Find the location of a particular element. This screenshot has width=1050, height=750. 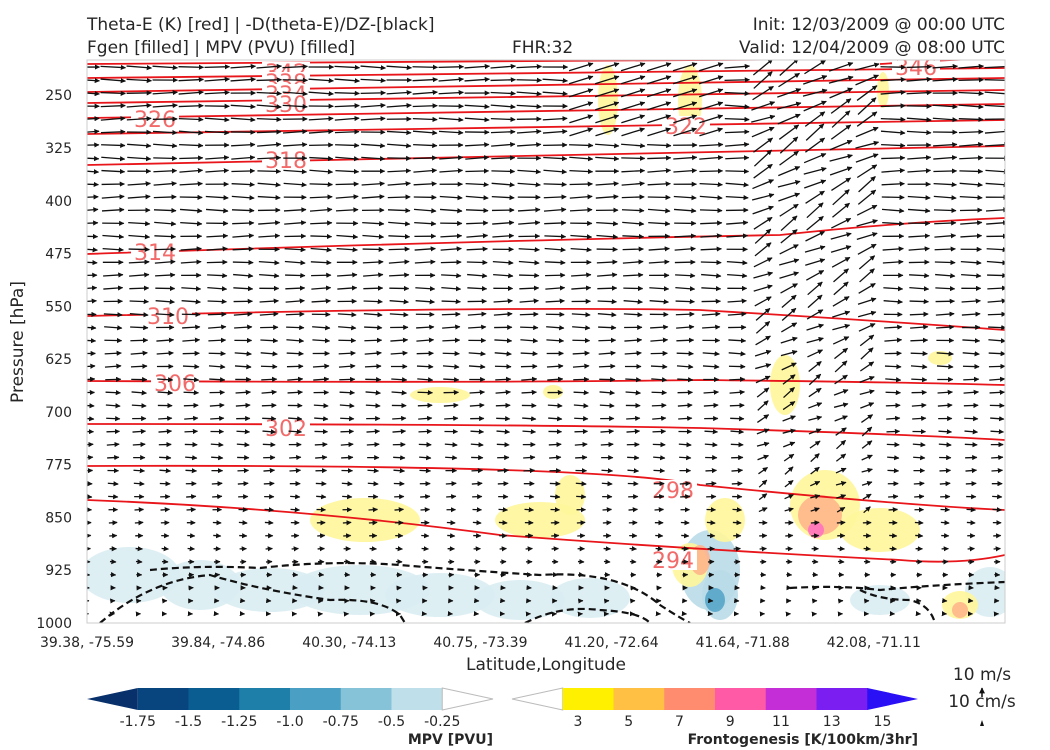

frontogenesis-fill-region is located at coordinates (440, 395).